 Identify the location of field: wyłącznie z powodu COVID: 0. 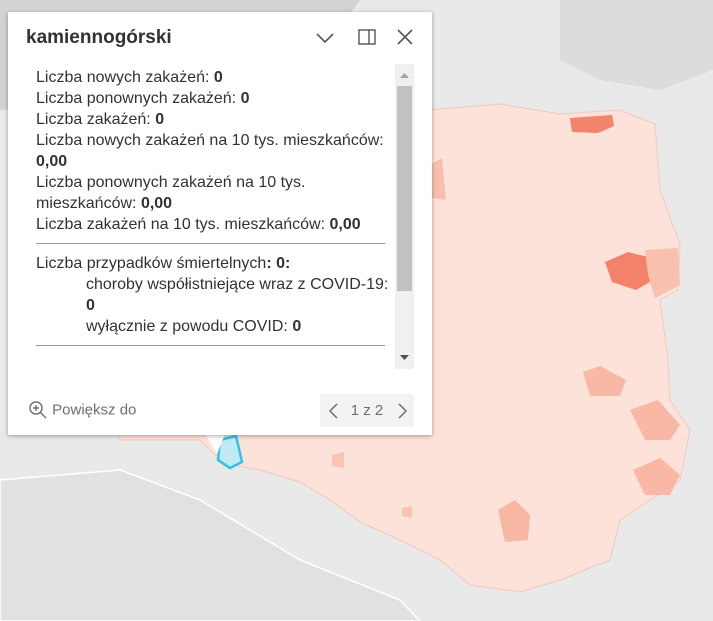
(213, 326).